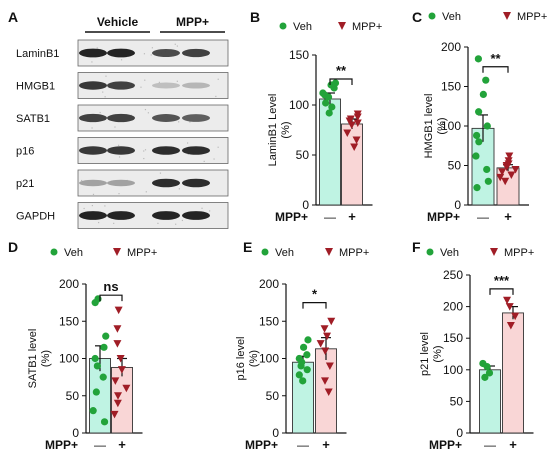 The width and height of the screenshot is (550, 464). What do you see at coordinates (35, 217) in the screenshot?
I see `blot-label-gapdh: GAPDH` at bounding box center [35, 217].